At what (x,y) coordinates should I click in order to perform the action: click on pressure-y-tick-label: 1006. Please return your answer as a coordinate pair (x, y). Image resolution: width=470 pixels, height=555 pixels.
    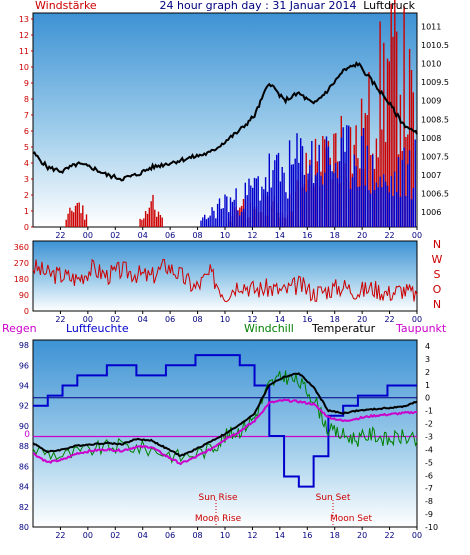
    Looking at the image, I should click on (431, 212).